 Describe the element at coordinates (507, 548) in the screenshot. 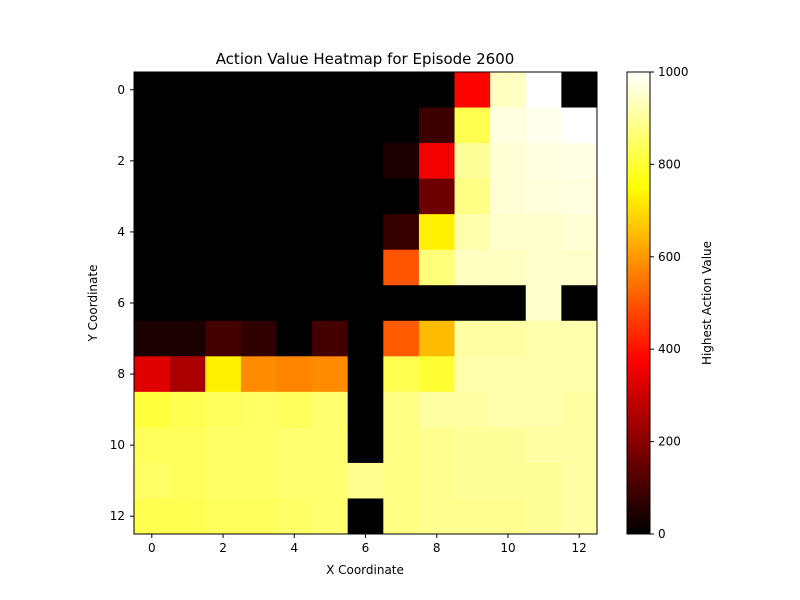

I see `x-tick-label: 10` at that location.